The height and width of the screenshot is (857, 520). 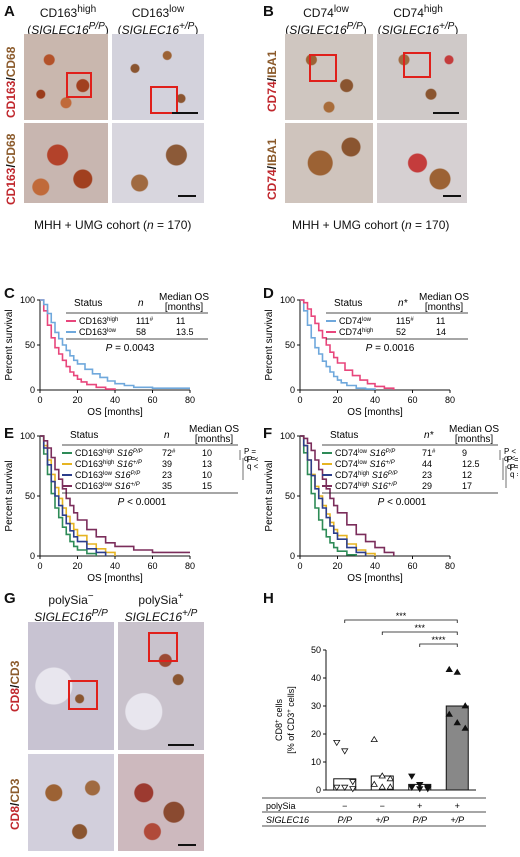 I want to click on panel-g-header-left: polySia− SIGLEC16P/P, so click(x=71, y=607).